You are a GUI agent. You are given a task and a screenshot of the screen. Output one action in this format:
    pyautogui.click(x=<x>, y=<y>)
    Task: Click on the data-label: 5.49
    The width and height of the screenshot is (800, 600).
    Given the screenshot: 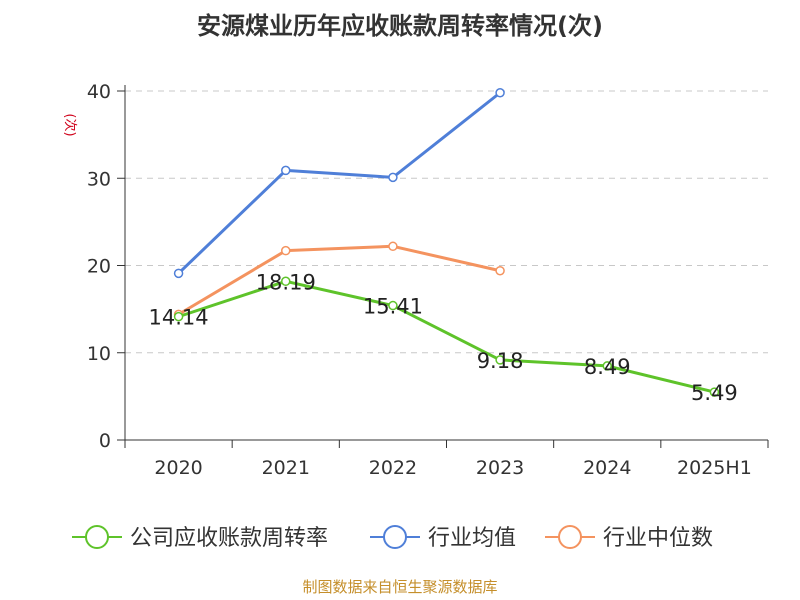 What is the action you would take?
    pyautogui.click(x=714, y=393)
    